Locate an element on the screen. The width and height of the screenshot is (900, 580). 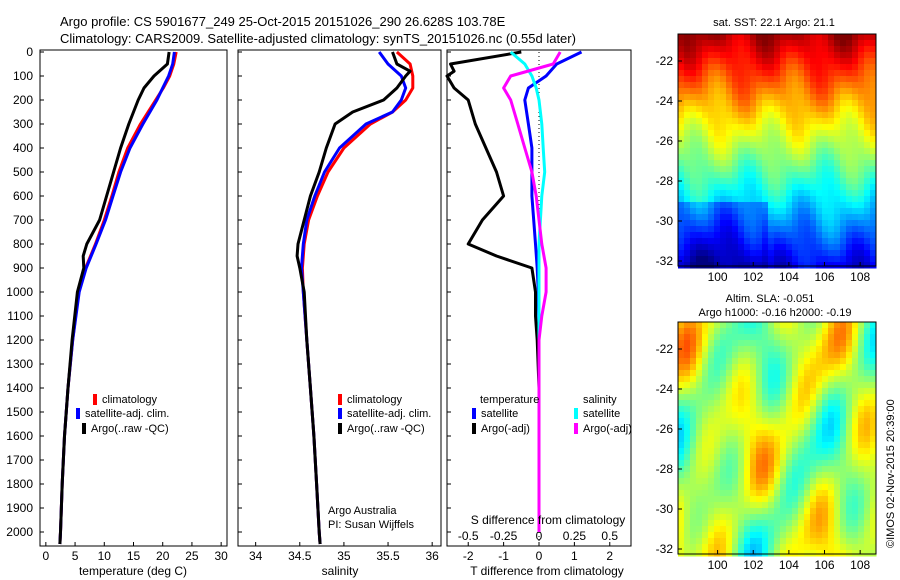
legend-t-satellite-label: satellite is located at coordinates (499, 414).